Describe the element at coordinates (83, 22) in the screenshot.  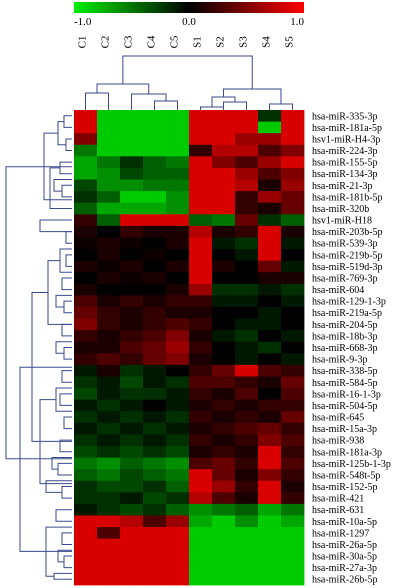
I see `colorbar-min-label: -1.0` at that location.